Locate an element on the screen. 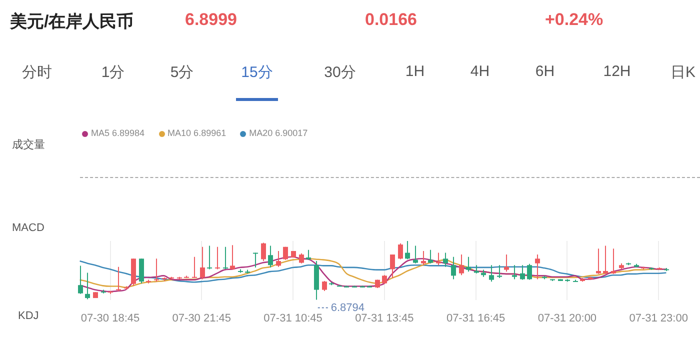 This screenshot has width=700, height=350. legend-label: MA20 6.90017 is located at coordinates (278, 133).